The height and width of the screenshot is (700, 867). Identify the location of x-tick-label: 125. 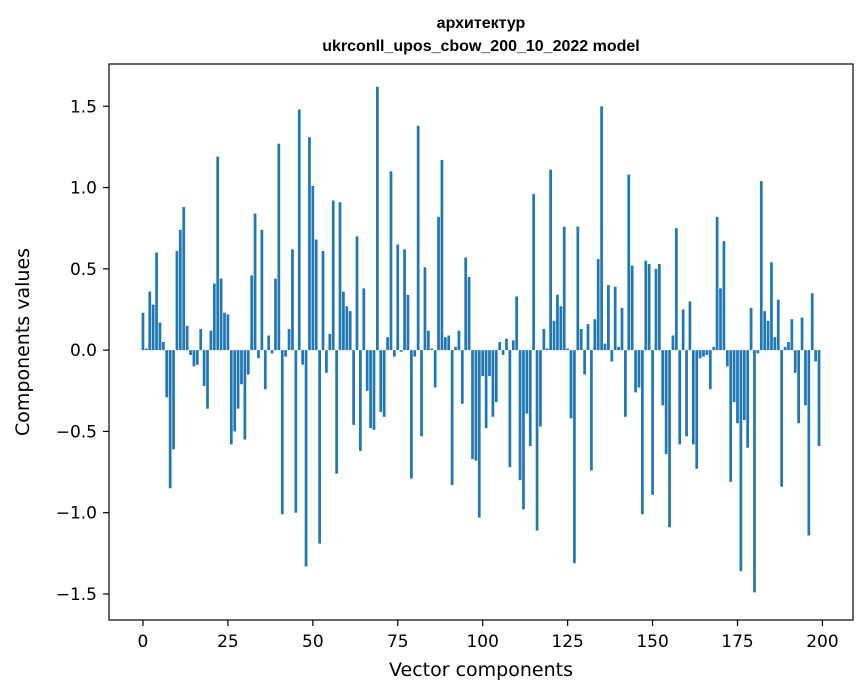
(567, 642).